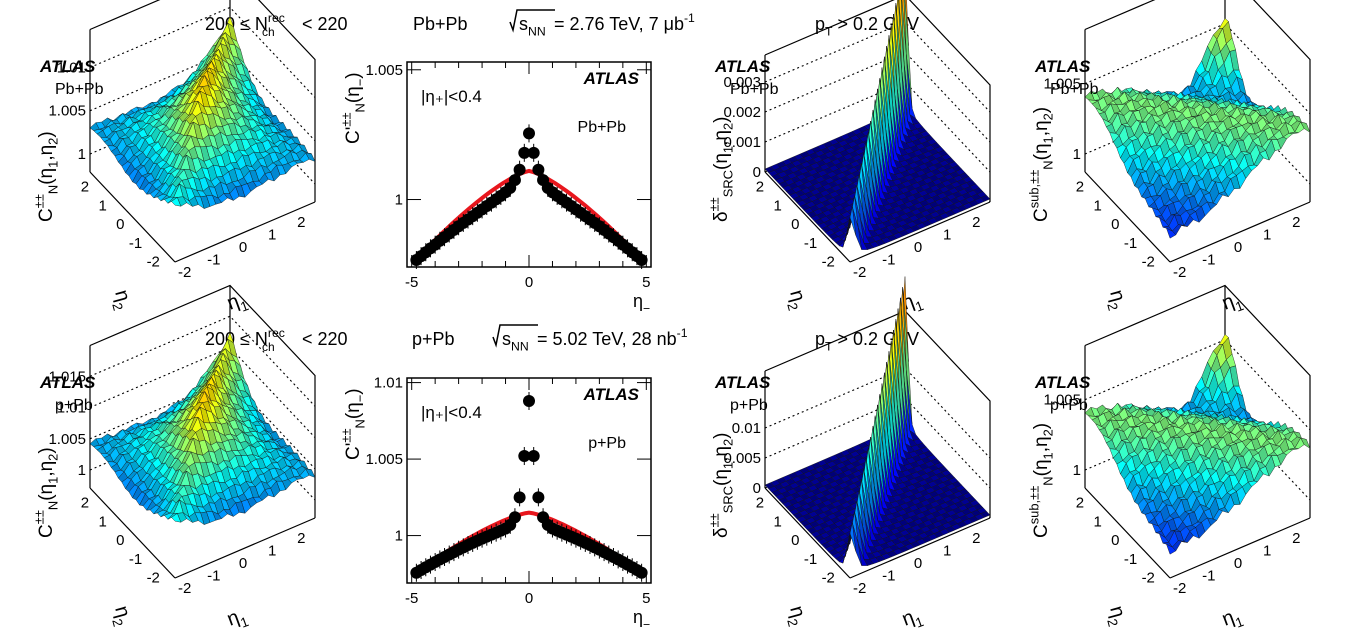 This screenshot has width=1345, height=633. What do you see at coordinates (388, 383) in the screenshot?
I see `y-tick-label: 1.01` at bounding box center [388, 383].